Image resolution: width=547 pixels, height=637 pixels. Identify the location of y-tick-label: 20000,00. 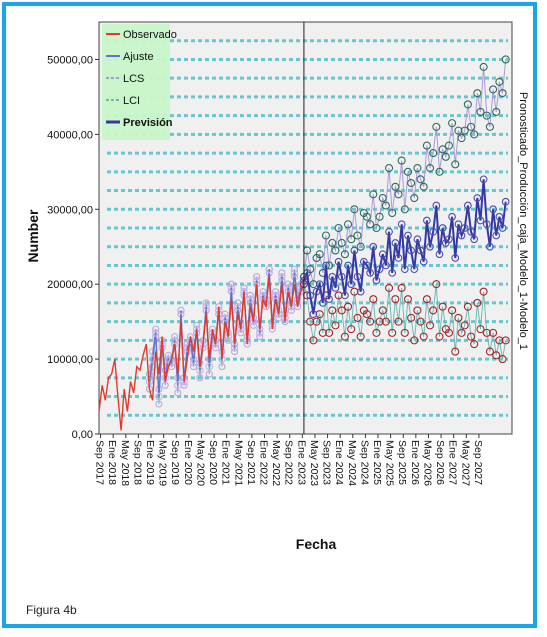
(70, 285).